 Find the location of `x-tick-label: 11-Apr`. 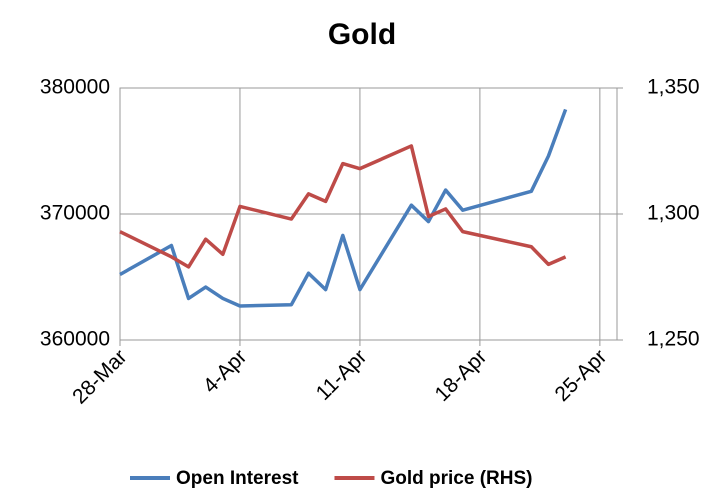

x-tick-label: 11-Apr is located at coordinates (342, 375).